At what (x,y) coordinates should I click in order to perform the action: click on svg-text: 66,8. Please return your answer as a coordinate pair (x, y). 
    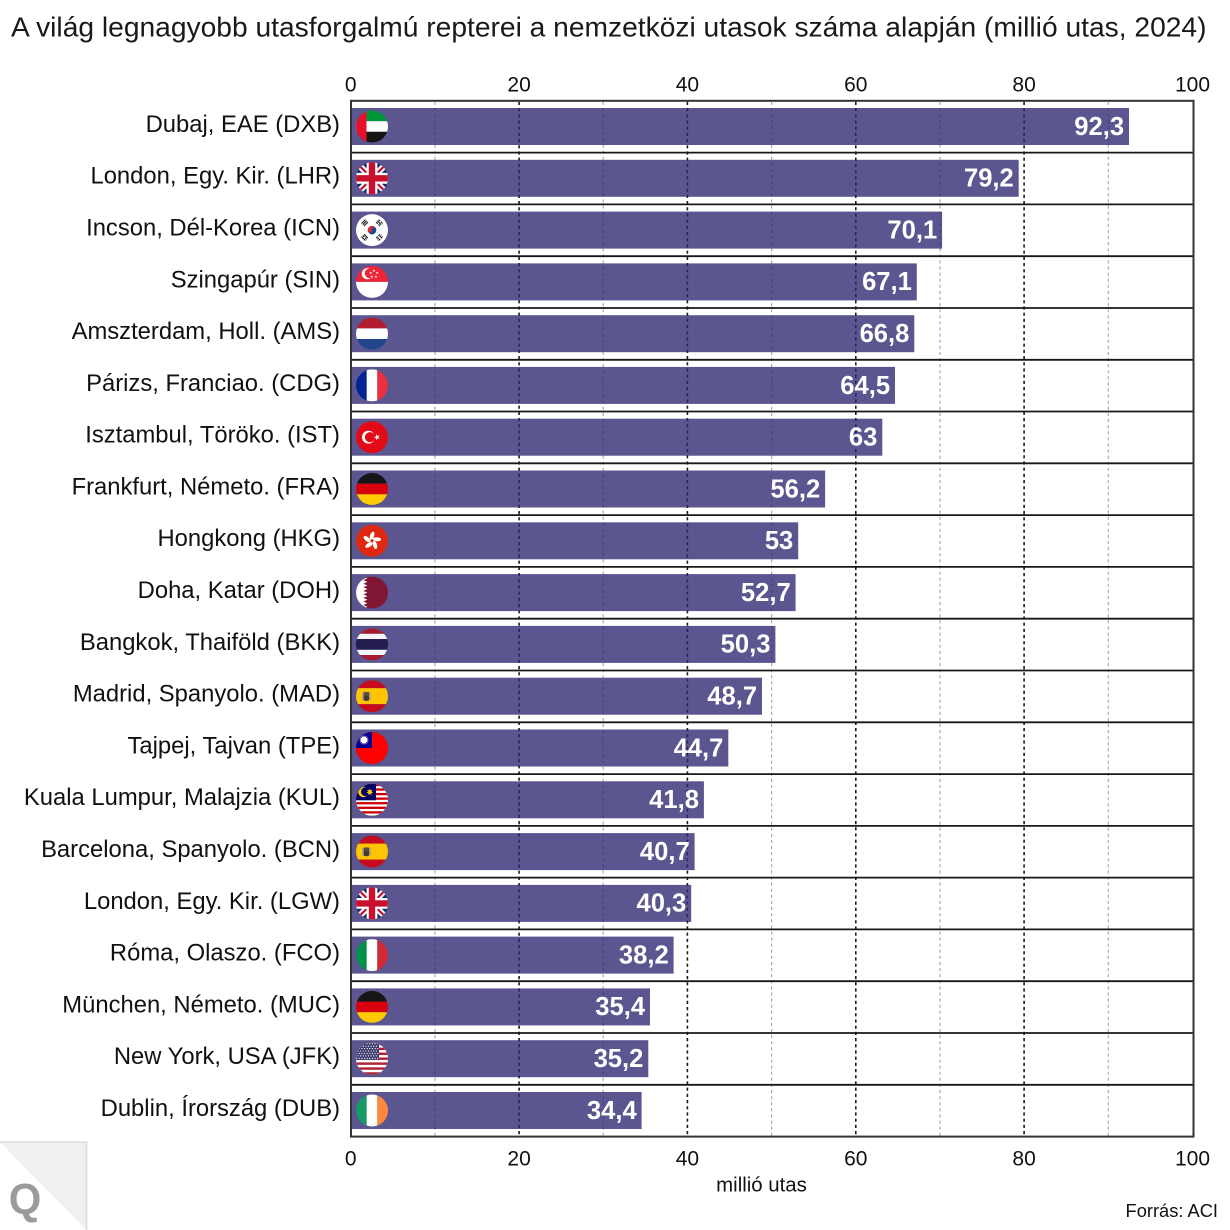
    Looking at the image, I should click on (885, 334).